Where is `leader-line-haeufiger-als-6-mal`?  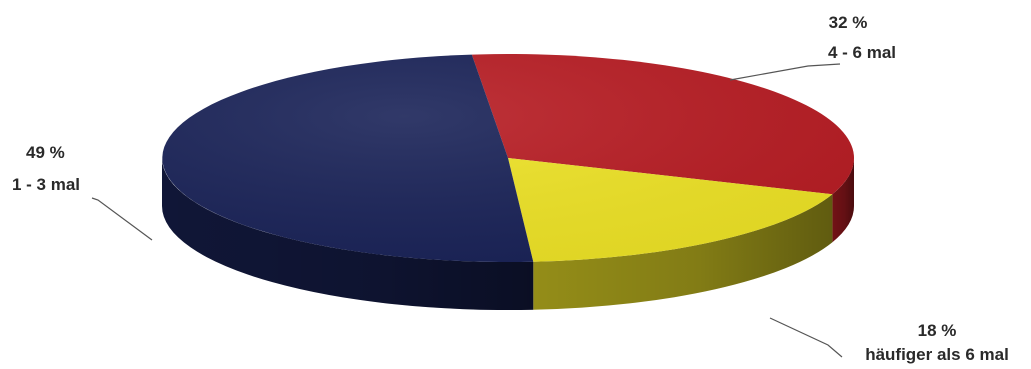
leader-line-haeufiger-als-6-mal is located at coordinates (806, 337).